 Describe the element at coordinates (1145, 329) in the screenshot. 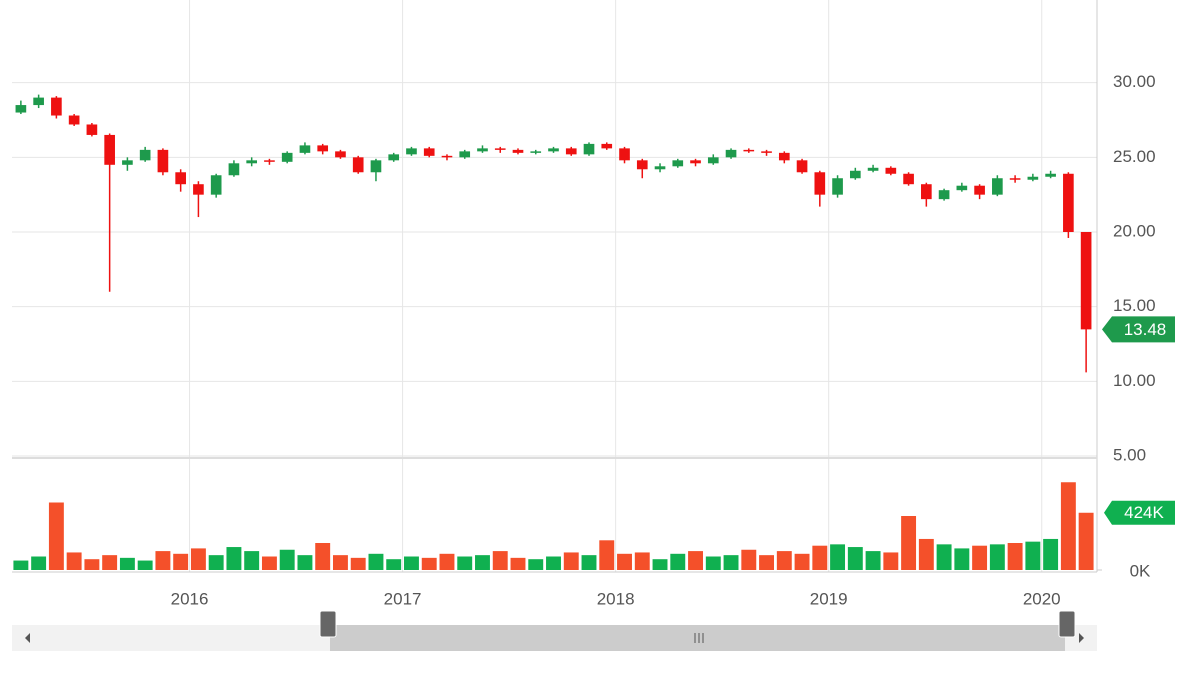

I see `last-price-label: 13.48` at that location.